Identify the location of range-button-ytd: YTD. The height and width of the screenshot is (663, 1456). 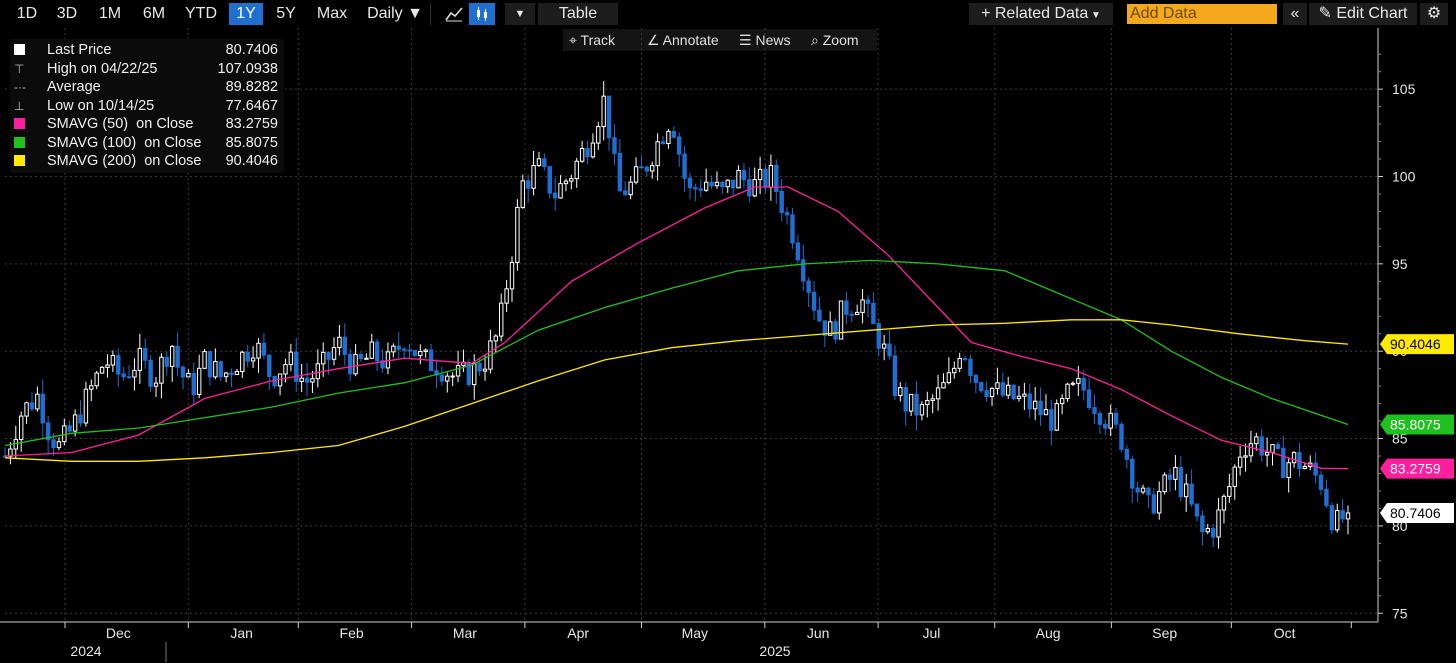
(201, 13).